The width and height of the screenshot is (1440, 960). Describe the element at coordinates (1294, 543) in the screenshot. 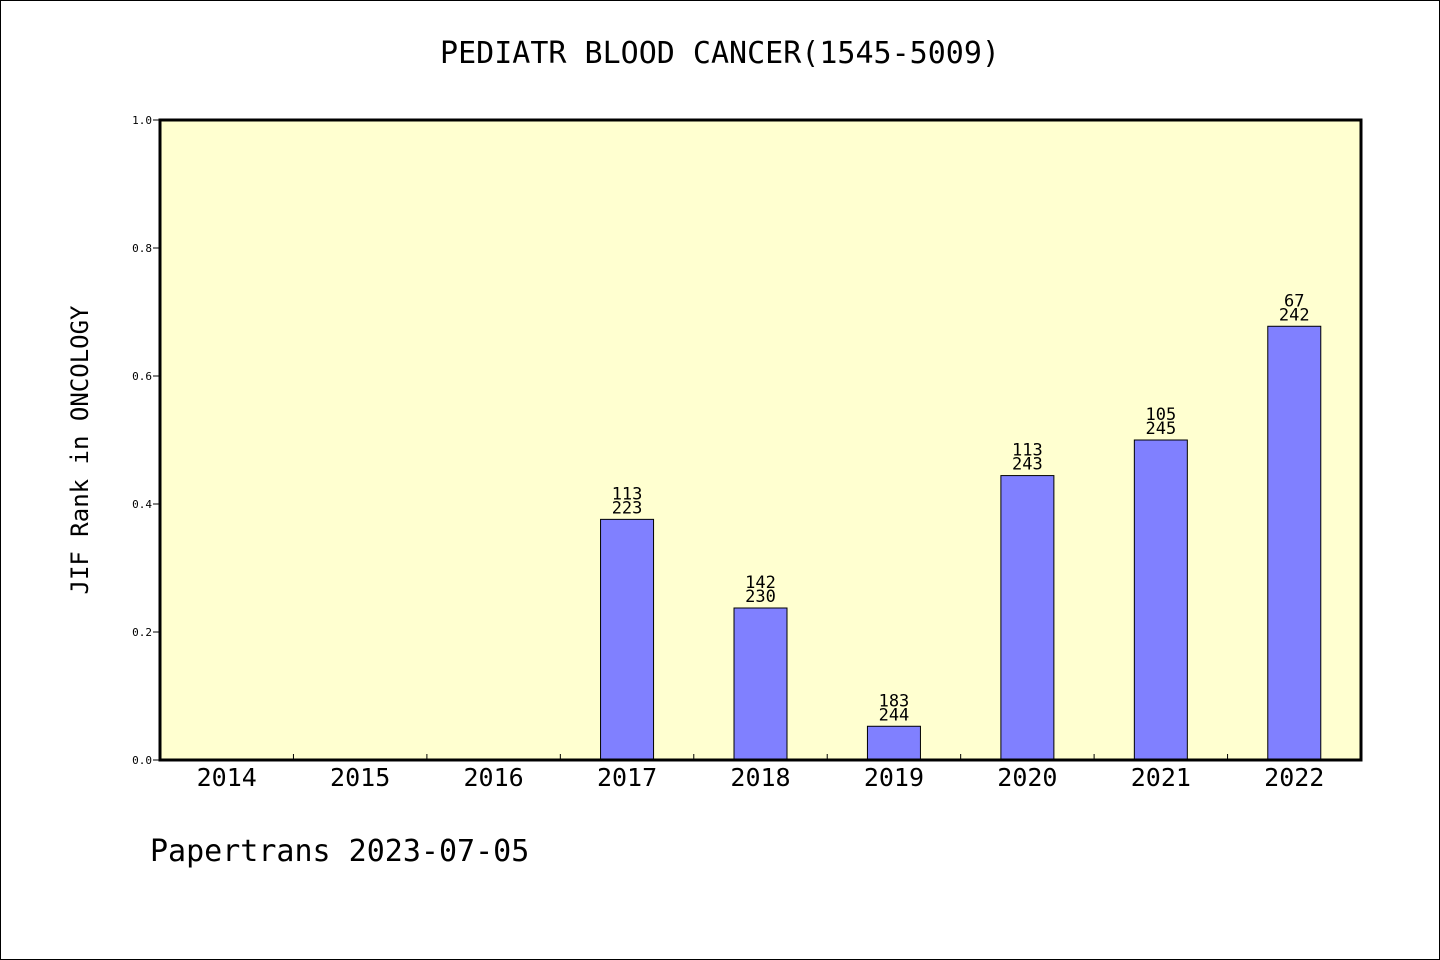

I see `bar-2022` at that location.